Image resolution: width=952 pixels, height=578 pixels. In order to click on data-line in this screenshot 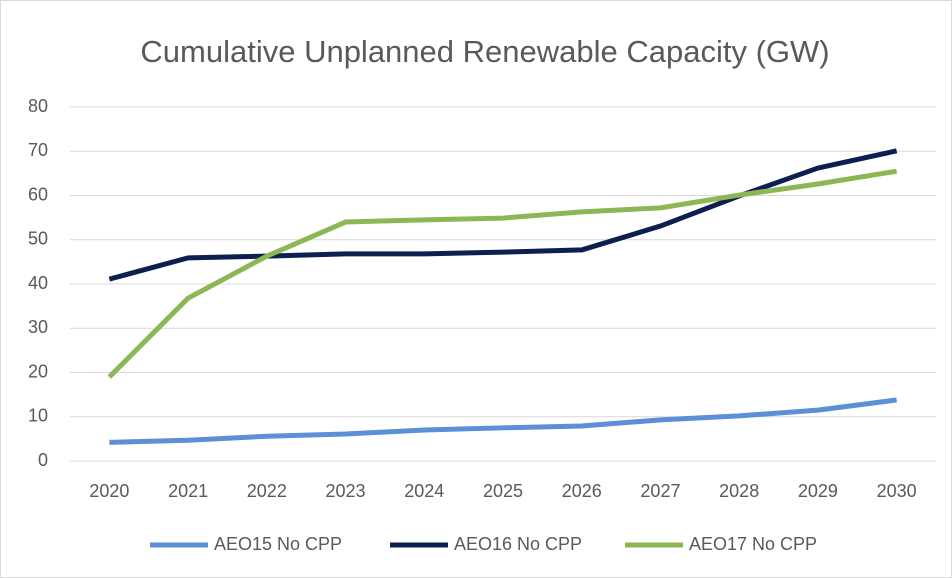, I will do `click(503, 421)`.